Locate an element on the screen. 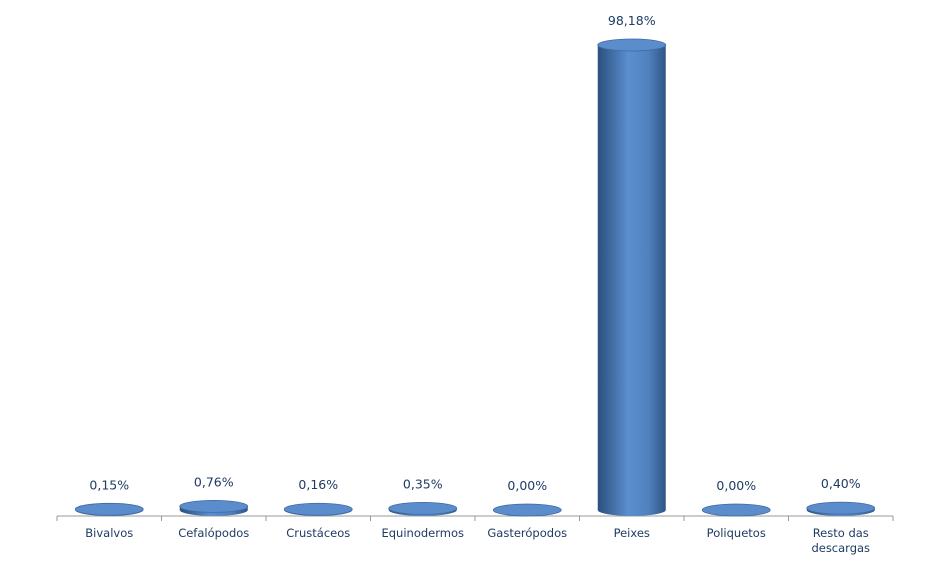  x-tick-label: Resto das descargas is located at coordinates (841, 540).